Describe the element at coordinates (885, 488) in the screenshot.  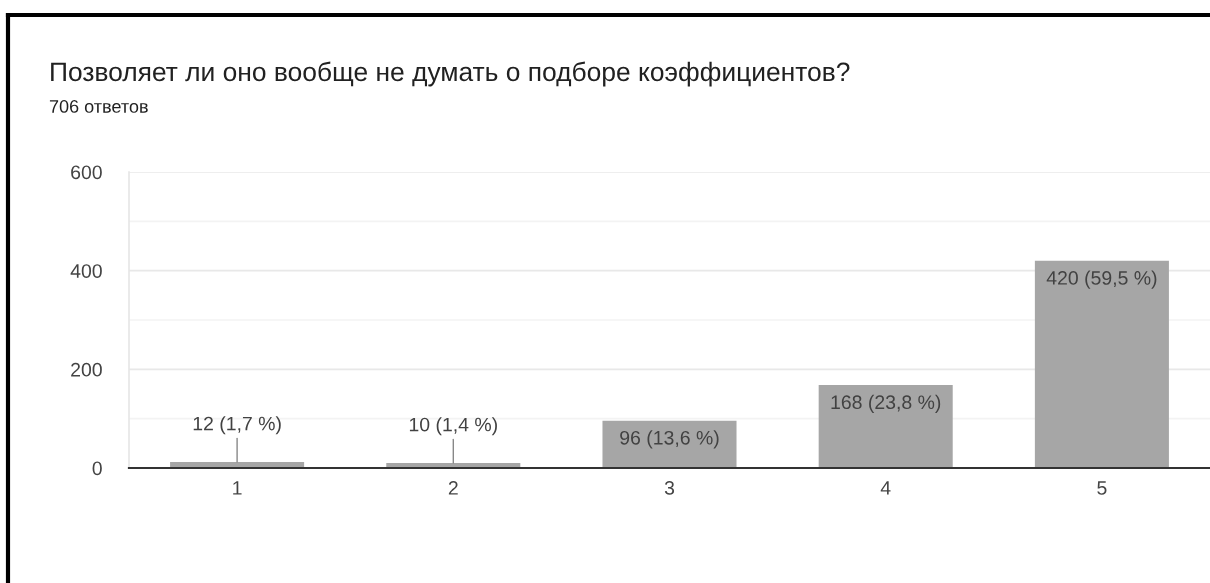
I see `x-tick-label: 4` at that location.